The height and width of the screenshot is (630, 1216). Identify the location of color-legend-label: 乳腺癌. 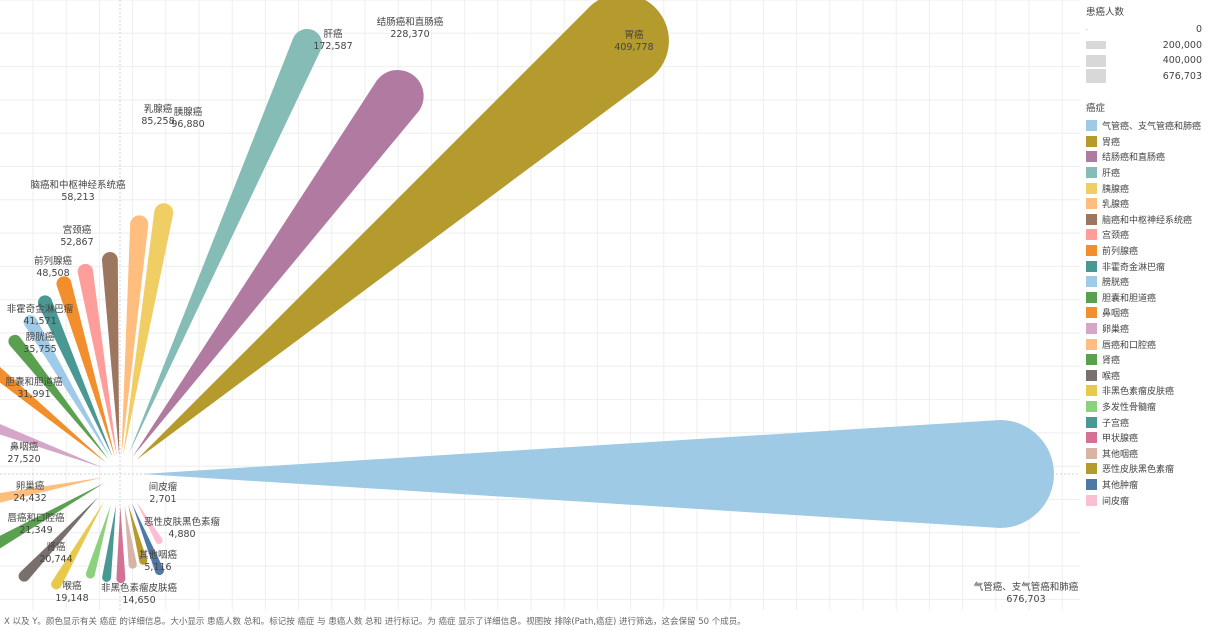
(1116, 205).